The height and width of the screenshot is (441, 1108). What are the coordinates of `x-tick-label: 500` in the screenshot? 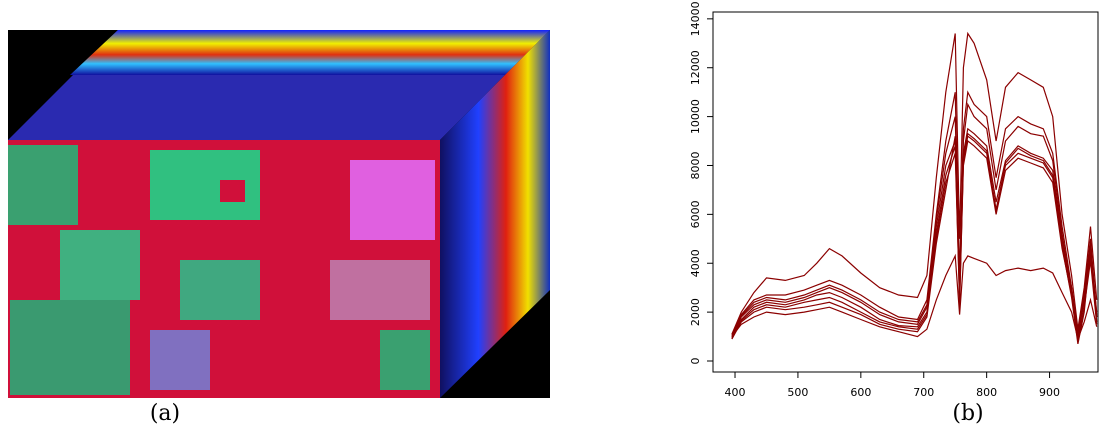 It's located at (797, 392).